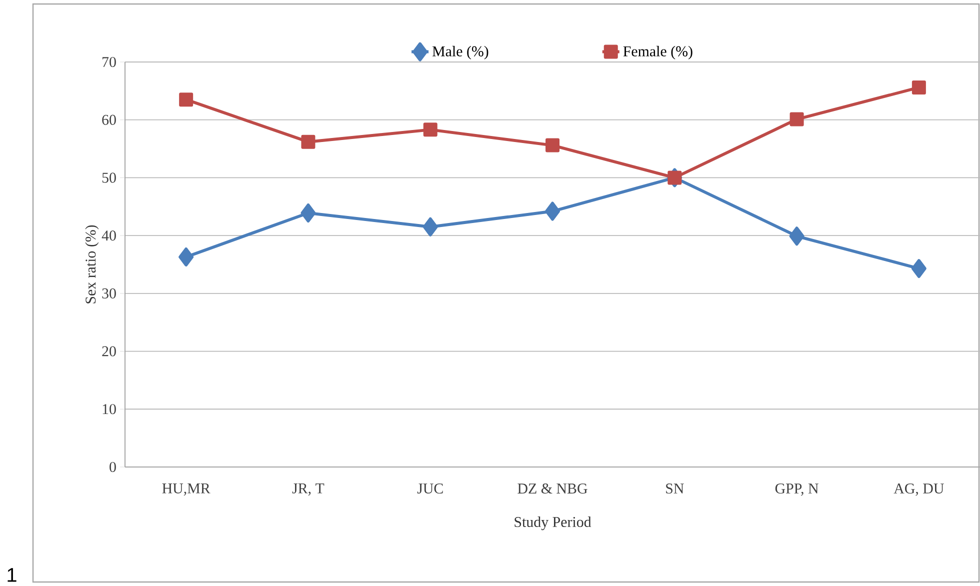 Image resolution: width=980 pixels, height=586 pixels. Describe the element at coordinates (460, 53) in the screenshot. I see `legend-label: Male (%)` at that location.